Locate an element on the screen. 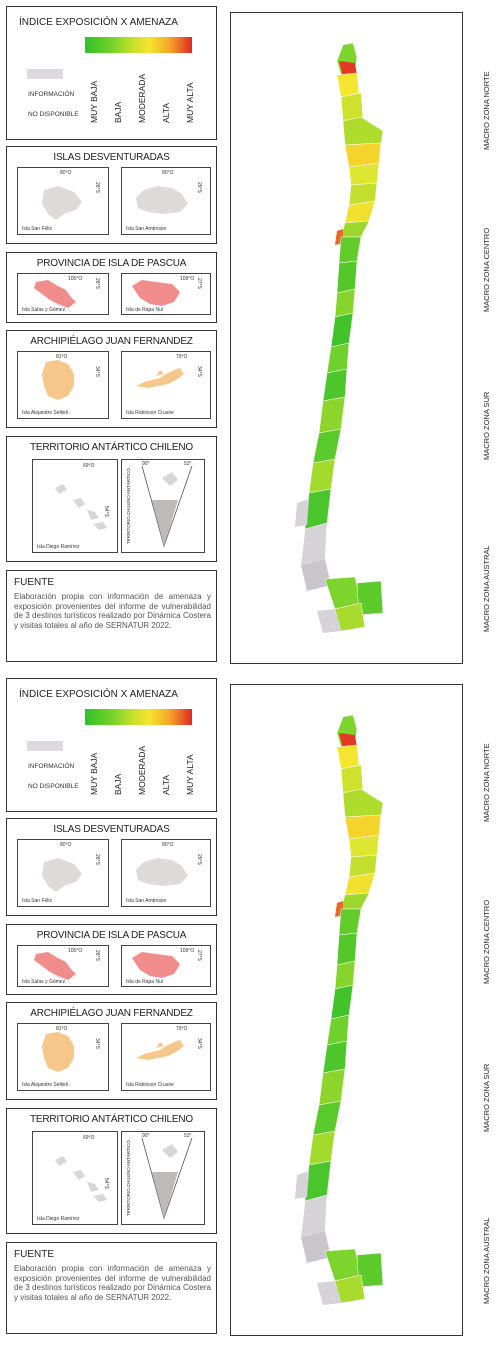 The width and height of the screenshot is (501, 1347). region-ohiggins is located at coordinates (342, 1002).